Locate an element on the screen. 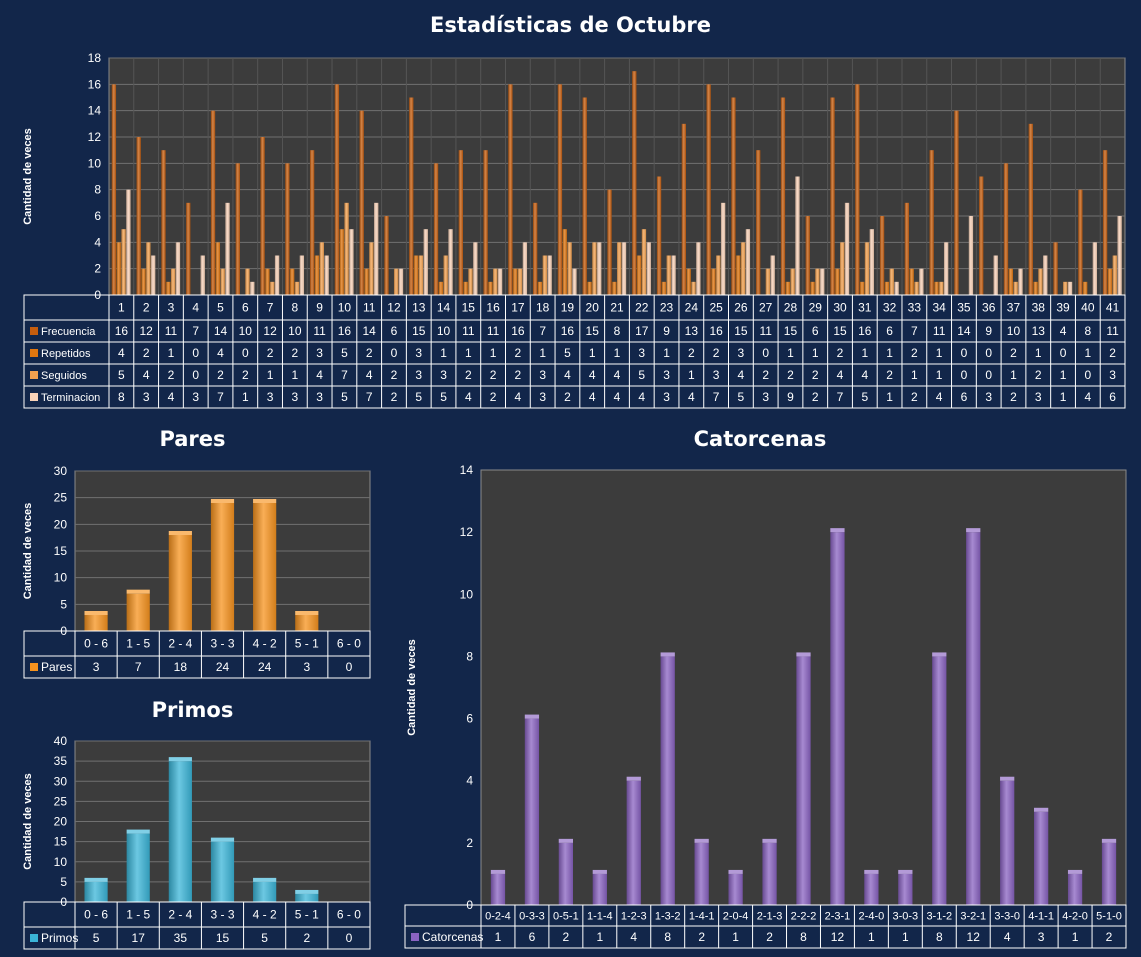  main-y-tick-label: 6 is located at coordinates (97, 216).